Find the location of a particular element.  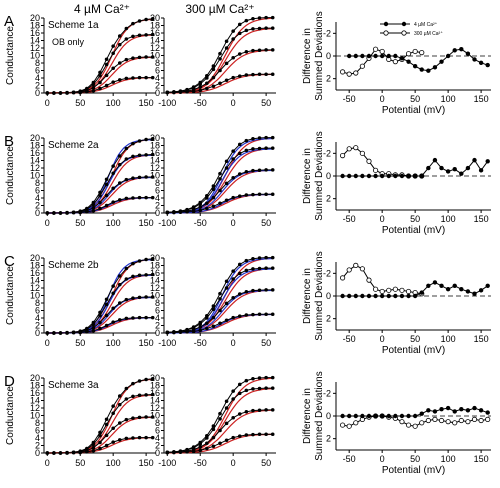

y-tick-label-300uM: 2 is located at coordinates (157, 326).